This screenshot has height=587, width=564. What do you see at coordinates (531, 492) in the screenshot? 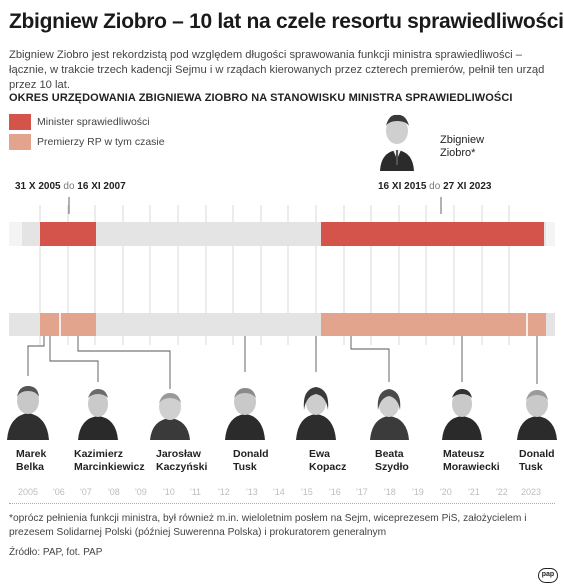
I see `year-label: 2023` at bounding box center [531, 492].